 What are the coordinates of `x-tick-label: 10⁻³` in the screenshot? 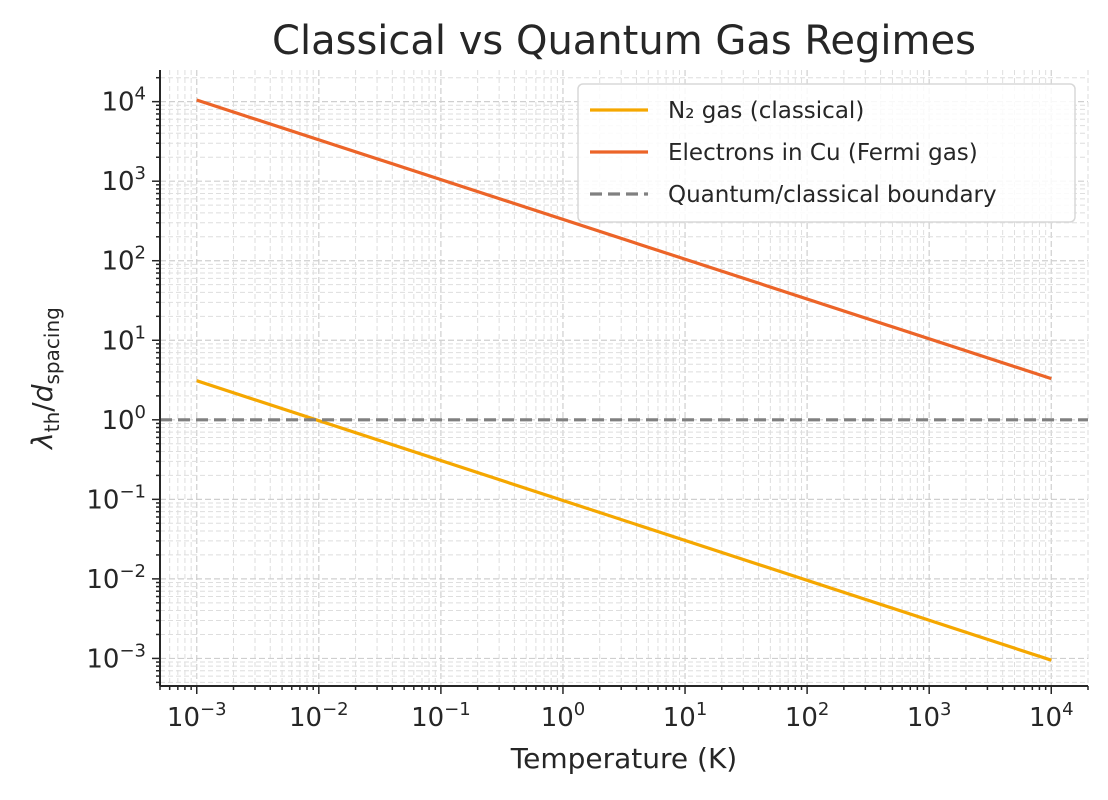 It's located at (197, 716).